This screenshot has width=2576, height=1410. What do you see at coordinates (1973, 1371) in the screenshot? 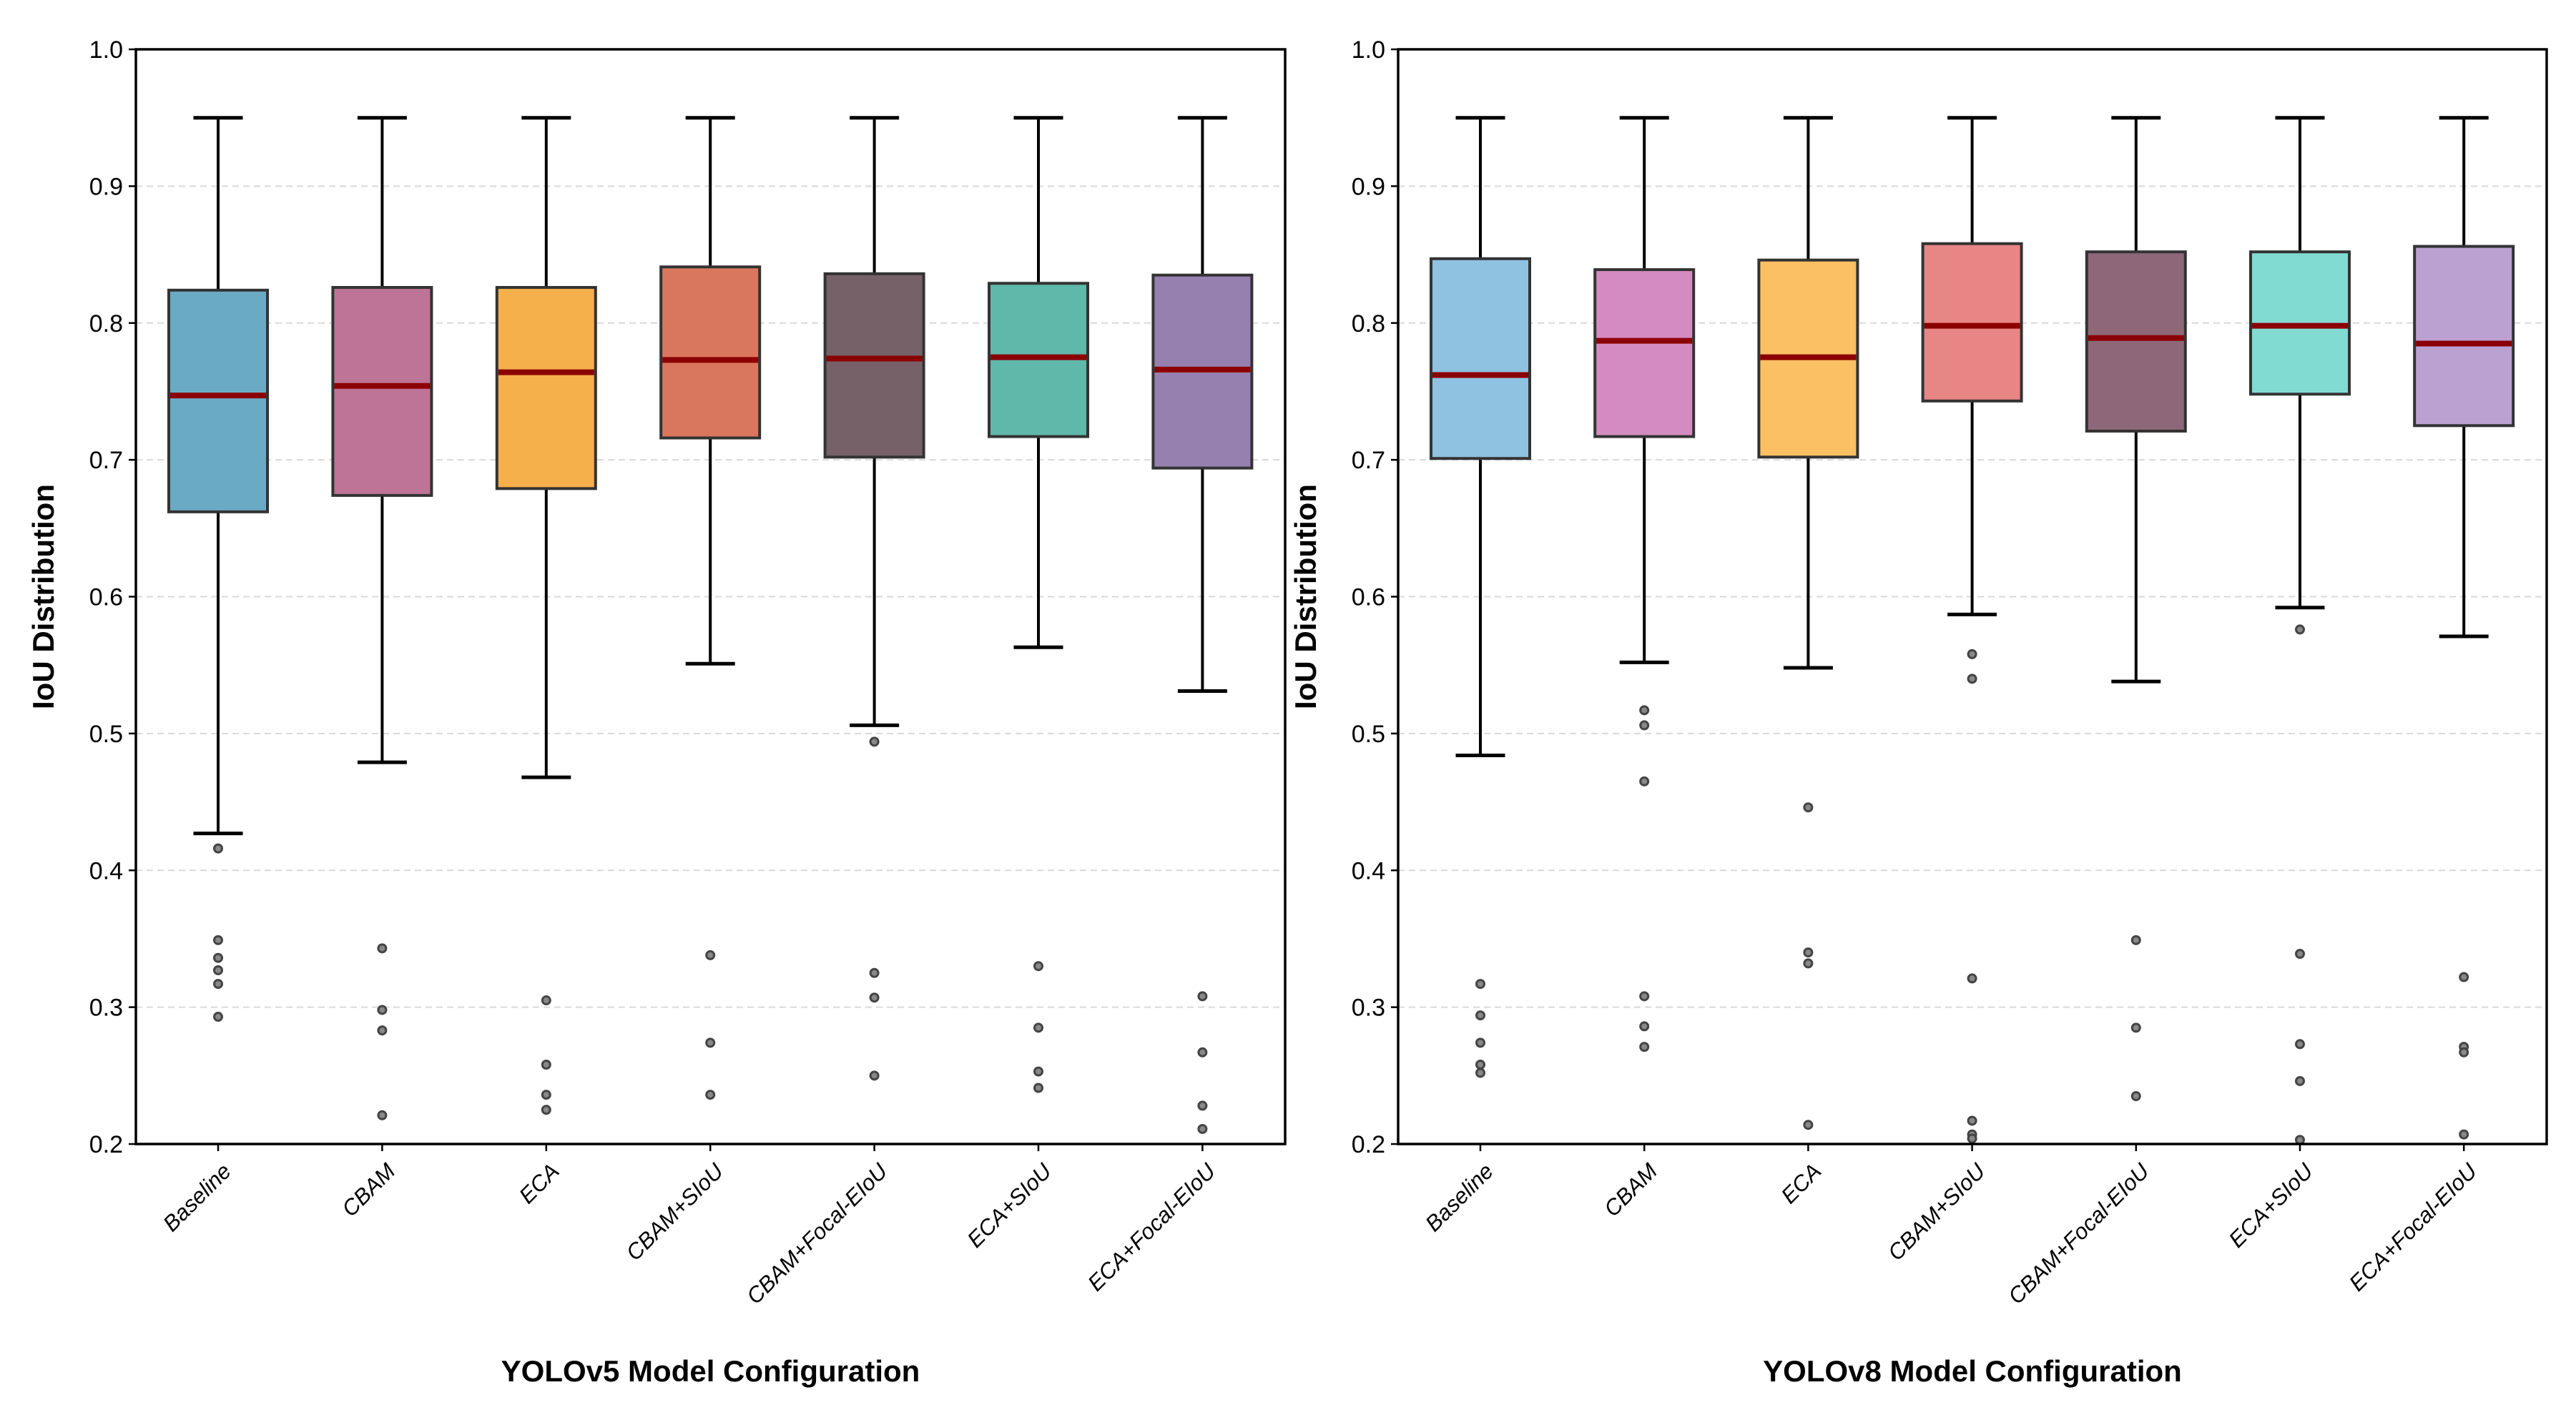
I see `x-axis-title: YOLOv8 Model Configuration` at bounding box center [1973, 1371].